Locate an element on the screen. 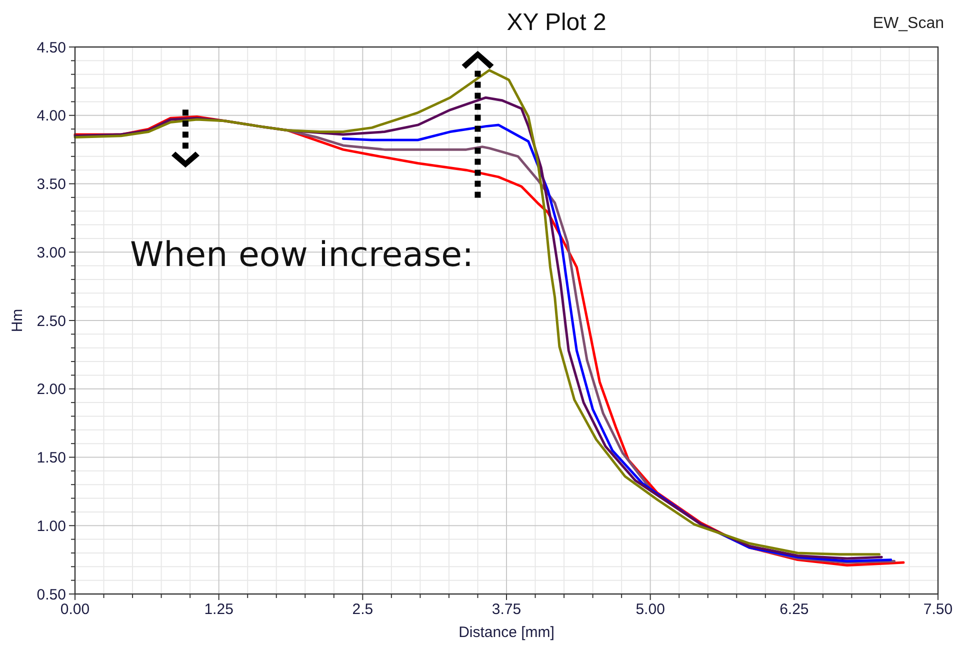  y-tick-label: 3.00 is located at coordinates (51, 253).